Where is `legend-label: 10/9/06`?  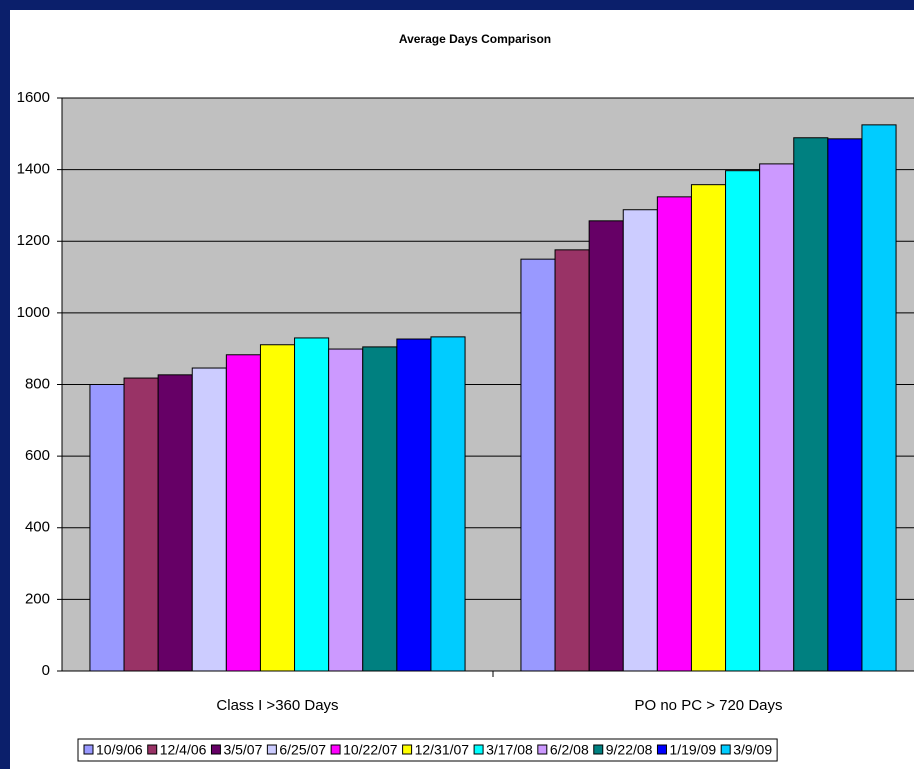 legend-label: 10/9/06 is located at coordinates (119, 750).